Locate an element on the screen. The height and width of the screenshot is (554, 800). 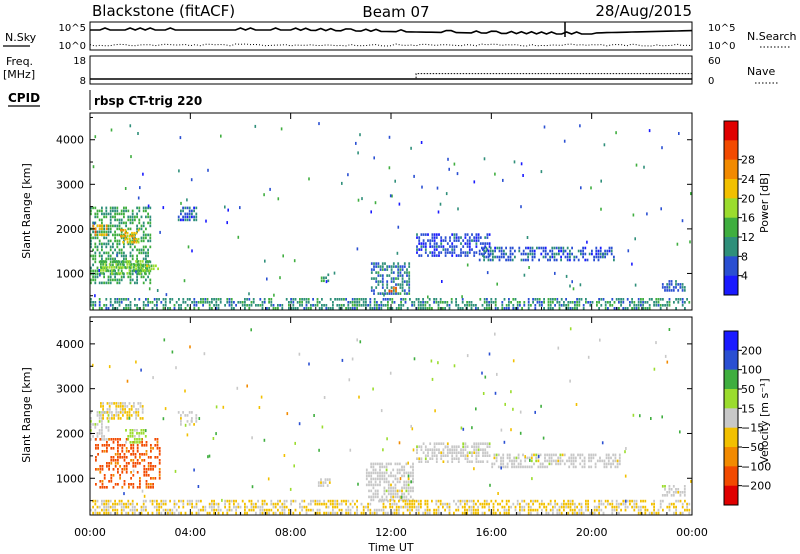
colorbar-segment is located at coordinates (731, 150).